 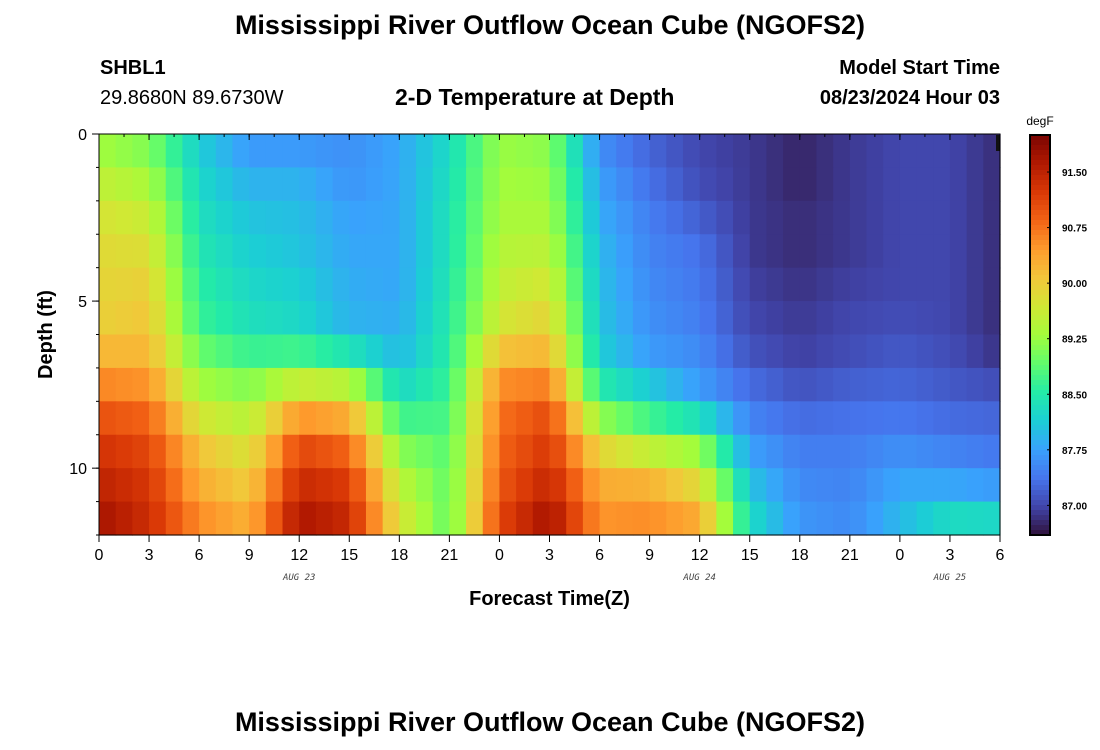 I want to click on x-tick-label: 9, so click(x=249, y=555).